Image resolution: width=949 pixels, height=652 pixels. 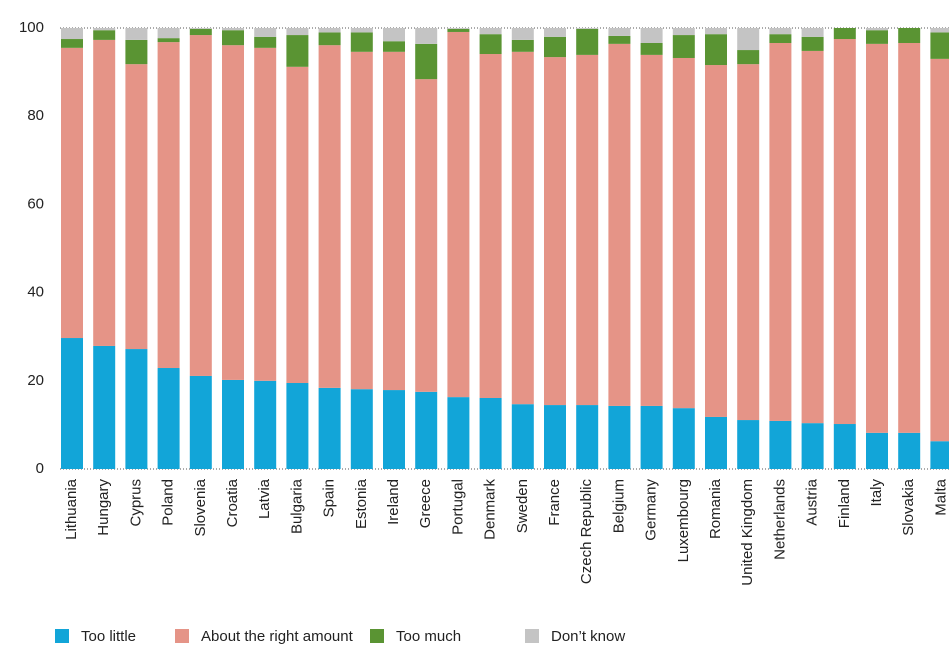 What do you see at coordinates (428, 636) in the screenshot?
I see `legend-label: Too much` at bounding box center [428, 636].